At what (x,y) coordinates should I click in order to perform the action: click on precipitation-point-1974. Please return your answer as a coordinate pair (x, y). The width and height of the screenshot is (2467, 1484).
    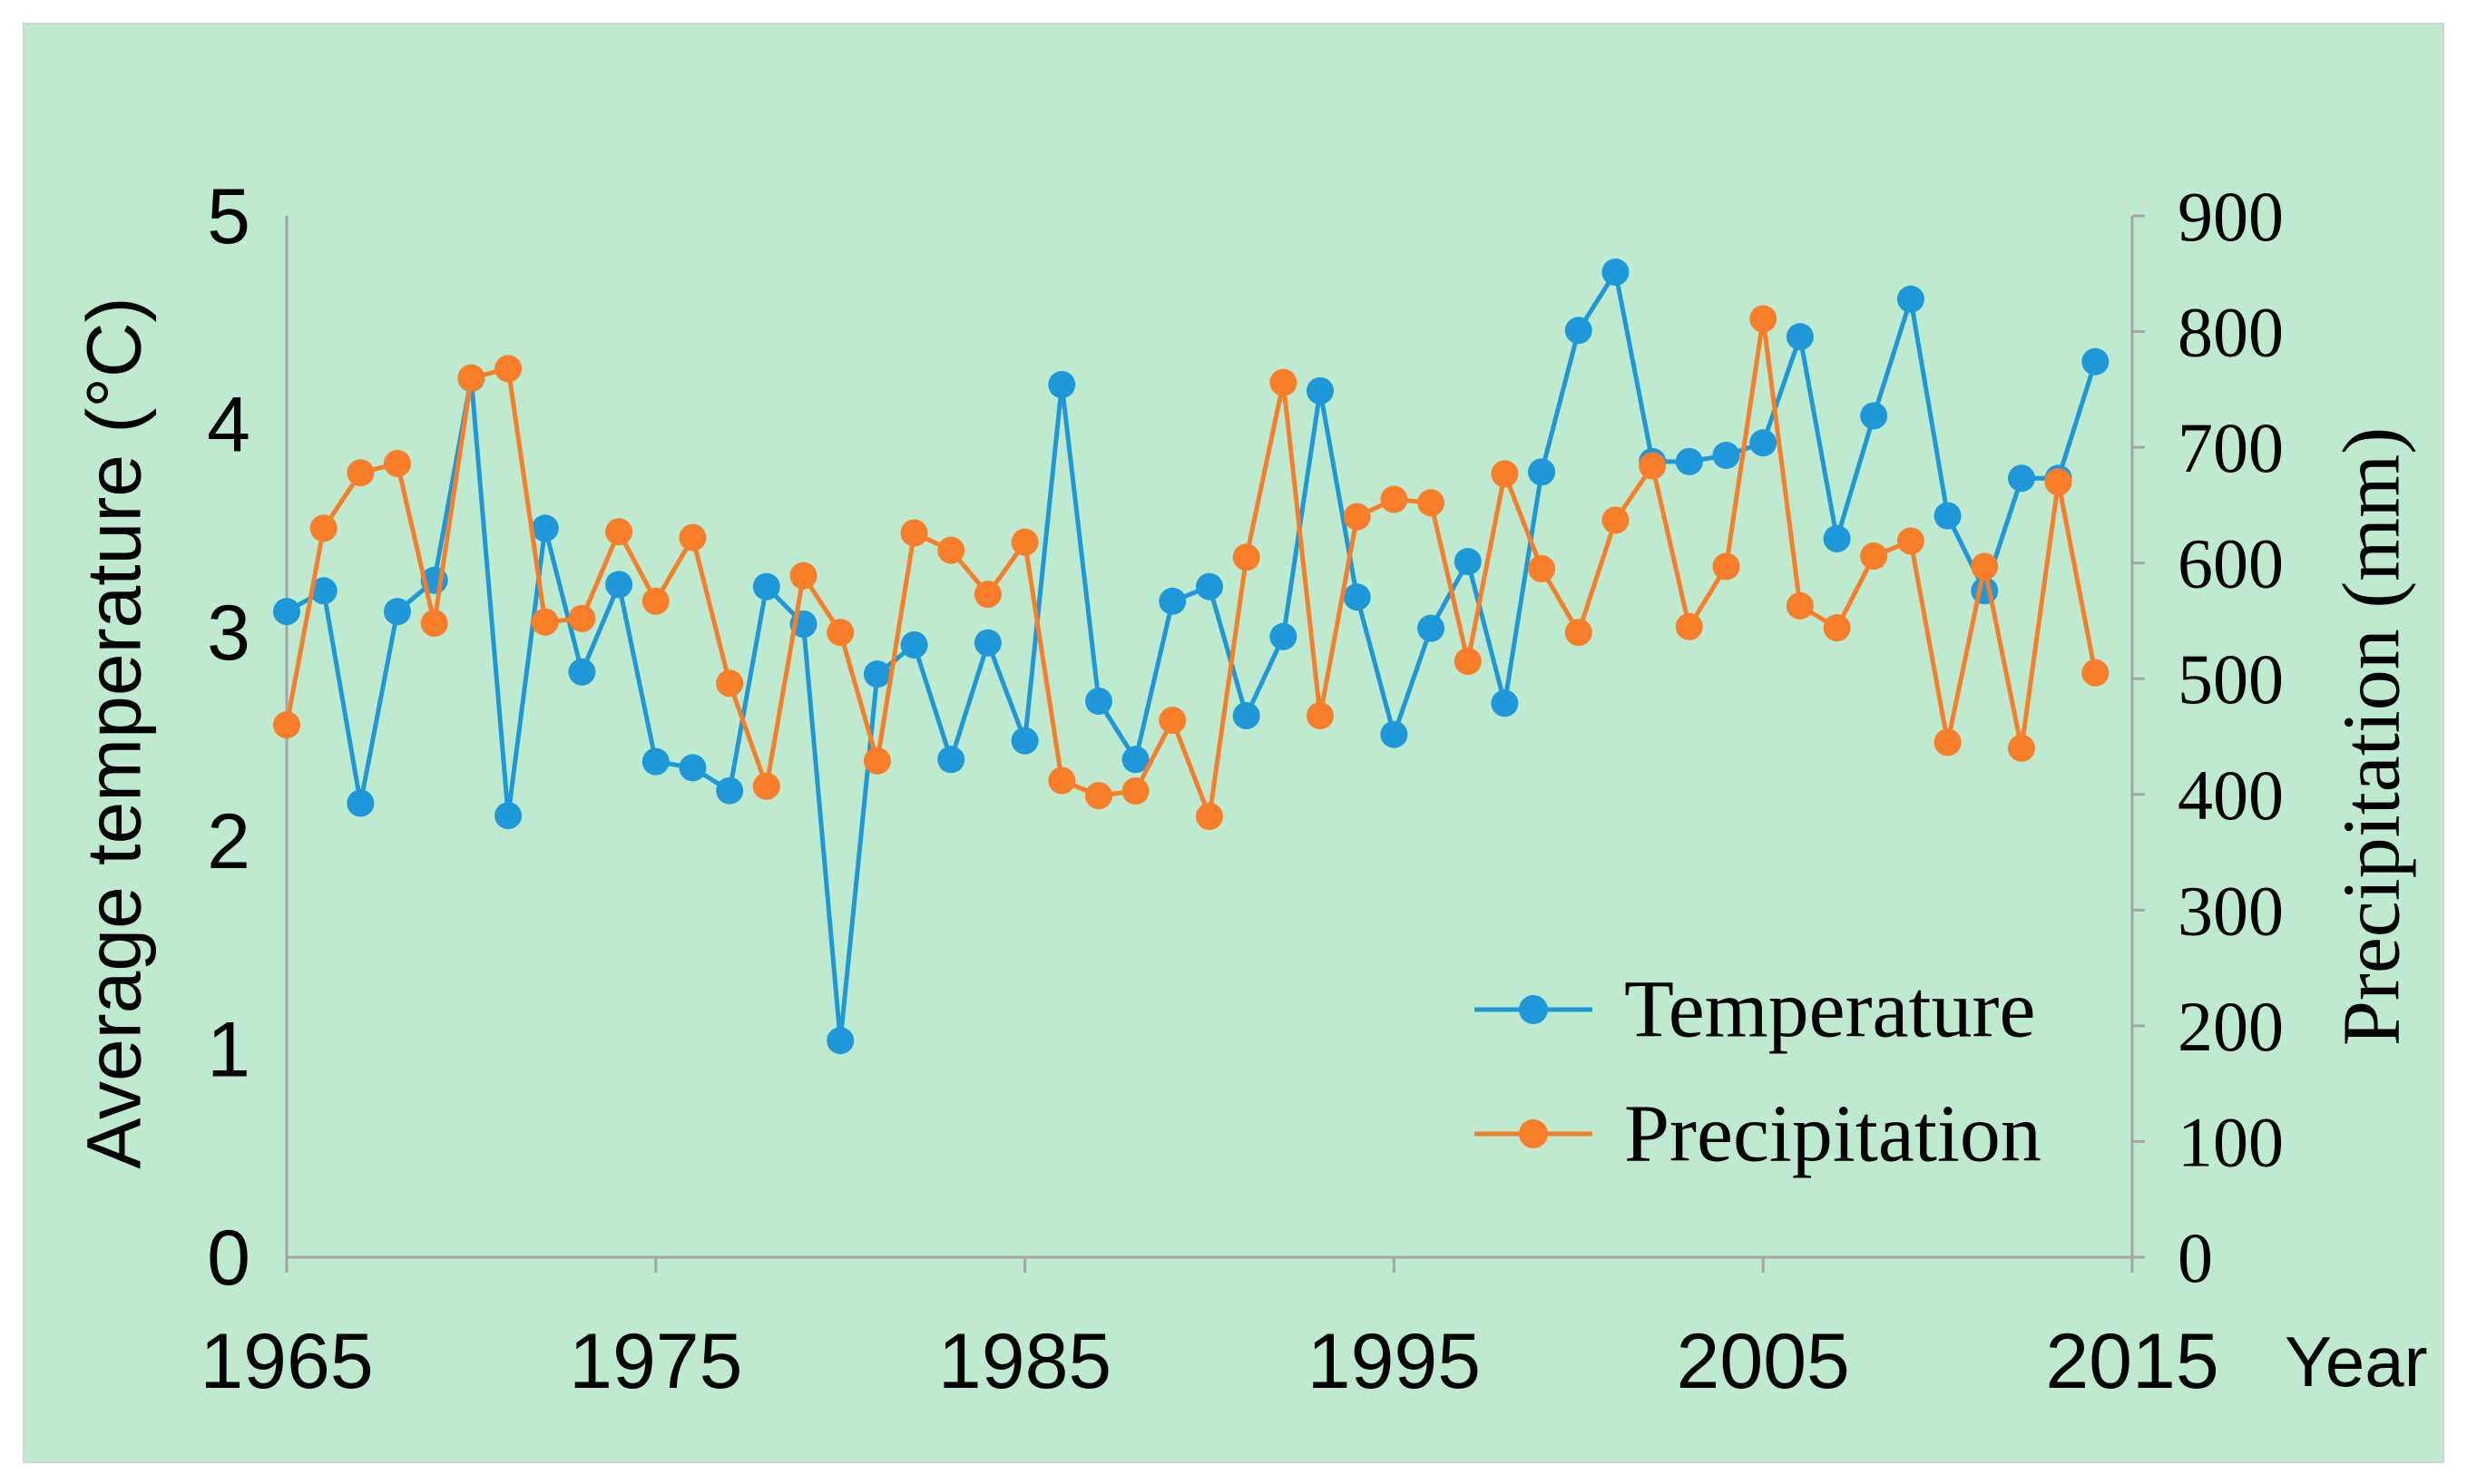
    Looking at the image, I should click on (619, 532).